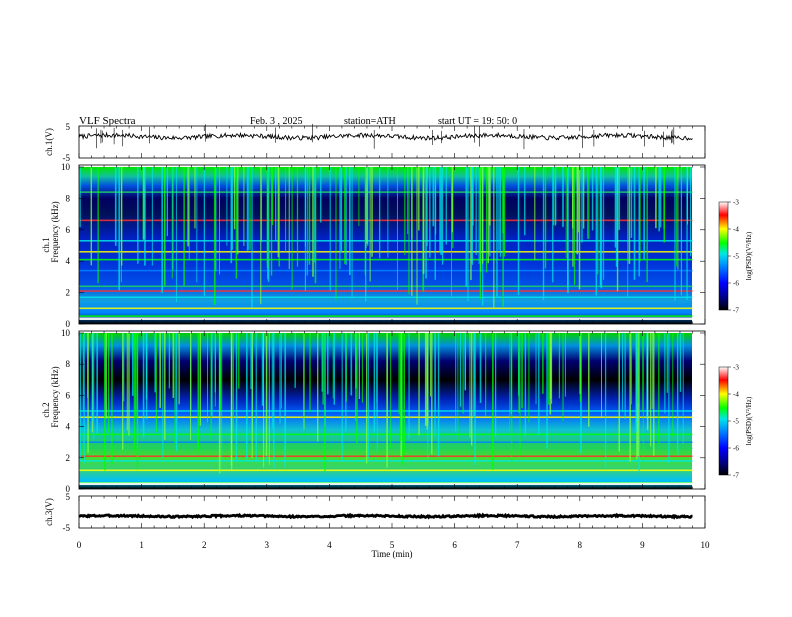 Image resolution: width=792 pixels, height=617 pixels. I want to click on x-tick-label: 2, so click(204, 545).